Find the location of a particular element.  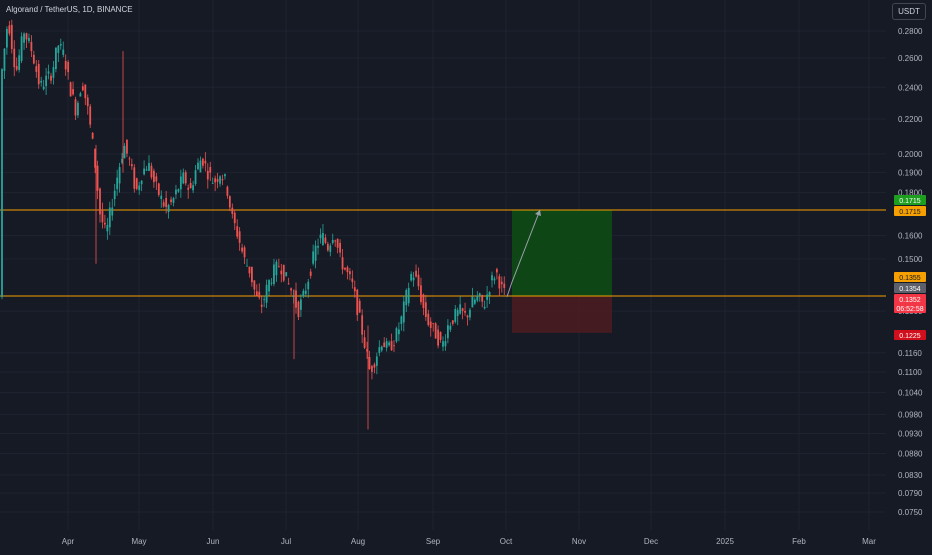

price-tick-label: 0.0790 is located at coordinates (910, 493).